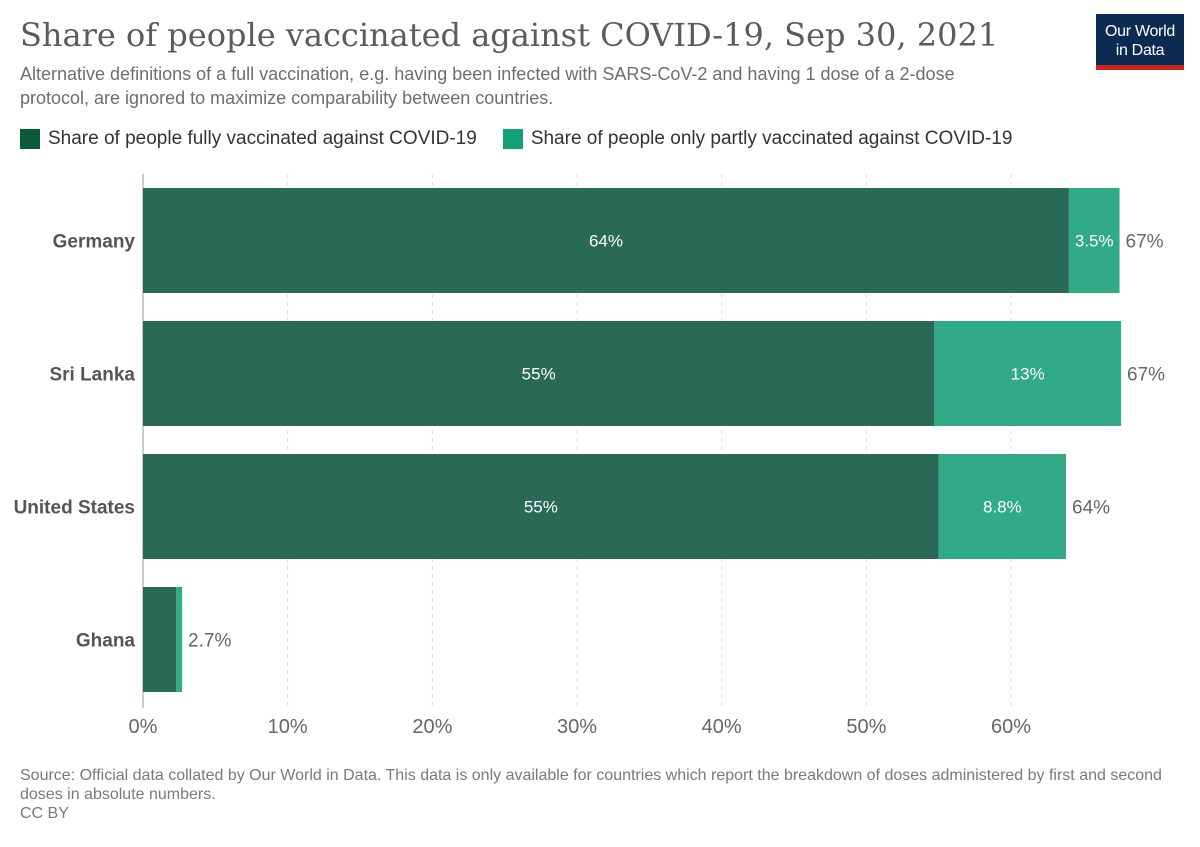 The height and width of the screenshot is (847, 1200). Describe the element at coordinates (143, 727) in the screenshot. I see `x-tick-label: 0%` at that location.